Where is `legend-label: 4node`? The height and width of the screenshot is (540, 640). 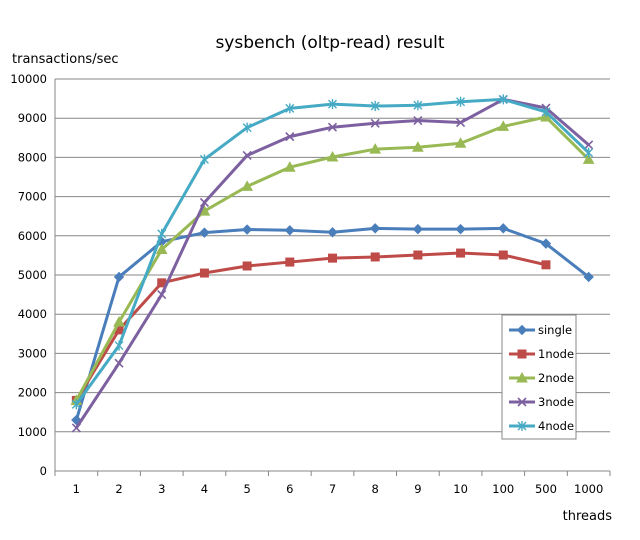
legend-label: 4node is located at coordinates (556, 426).